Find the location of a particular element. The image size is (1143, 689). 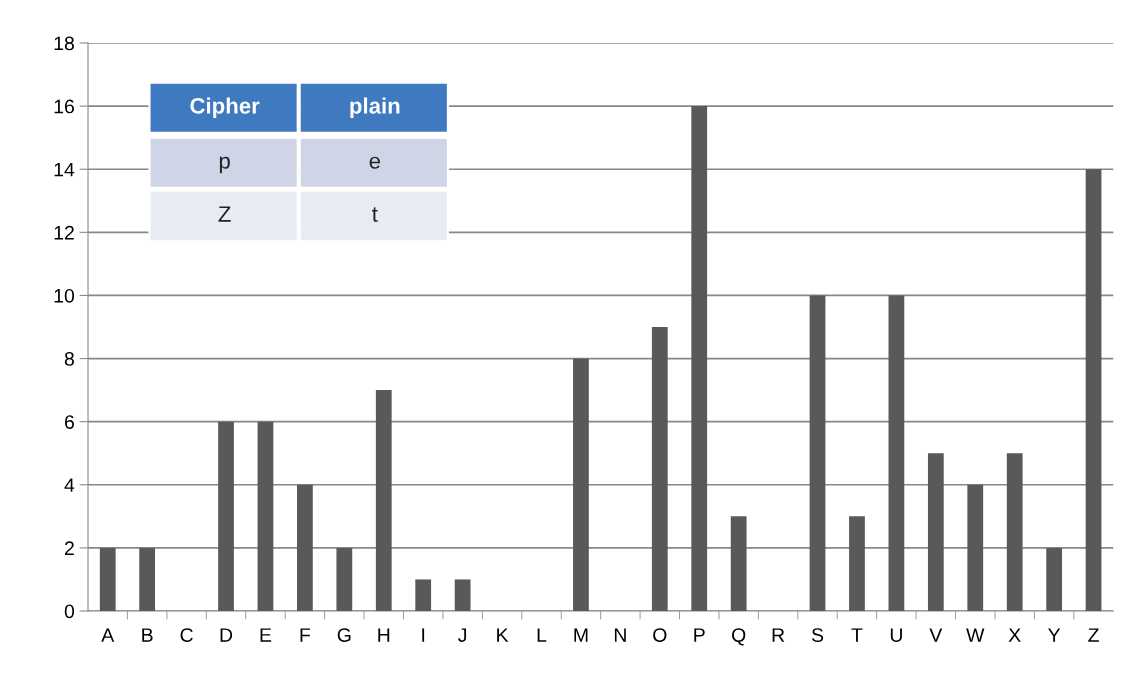

x-tick-label: B is located at coordinates (147, 635).